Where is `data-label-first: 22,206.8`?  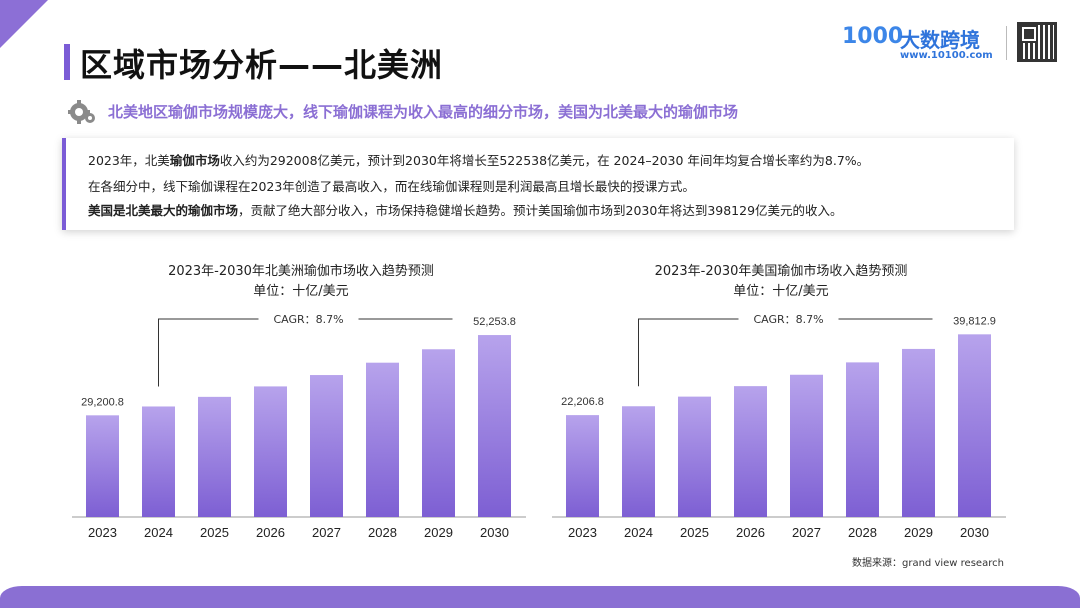
data-label-first: 22,206.8 is located at coordinates (582, 402).